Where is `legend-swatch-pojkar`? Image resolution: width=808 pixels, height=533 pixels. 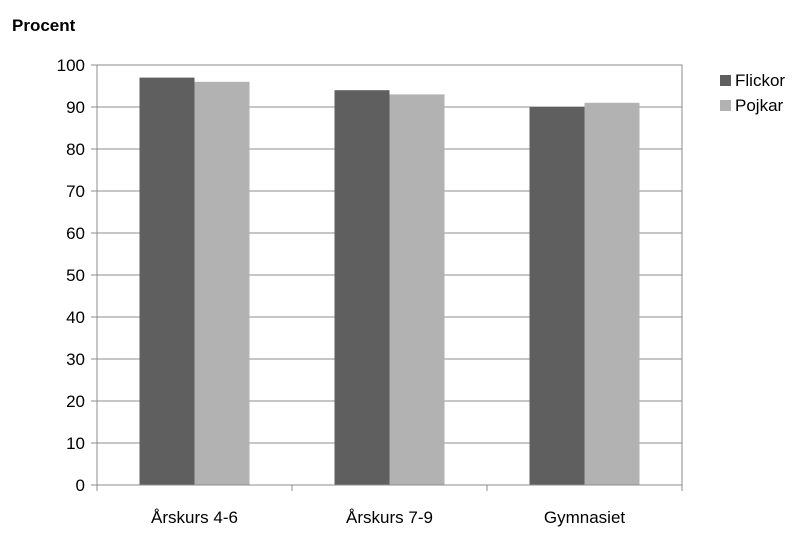 legend-swatch-pojkar is located at coordinates (725, 105).